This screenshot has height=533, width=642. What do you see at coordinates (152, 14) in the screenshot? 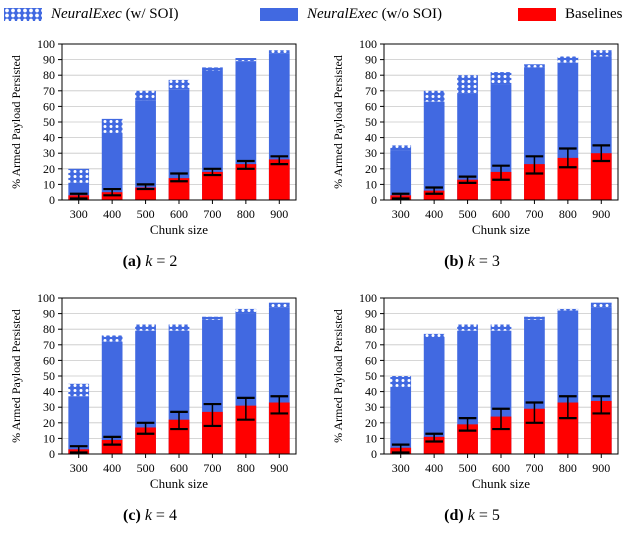
I see `legend-label-suffix: (w/ SOI)` at bounding box center [152, 14].